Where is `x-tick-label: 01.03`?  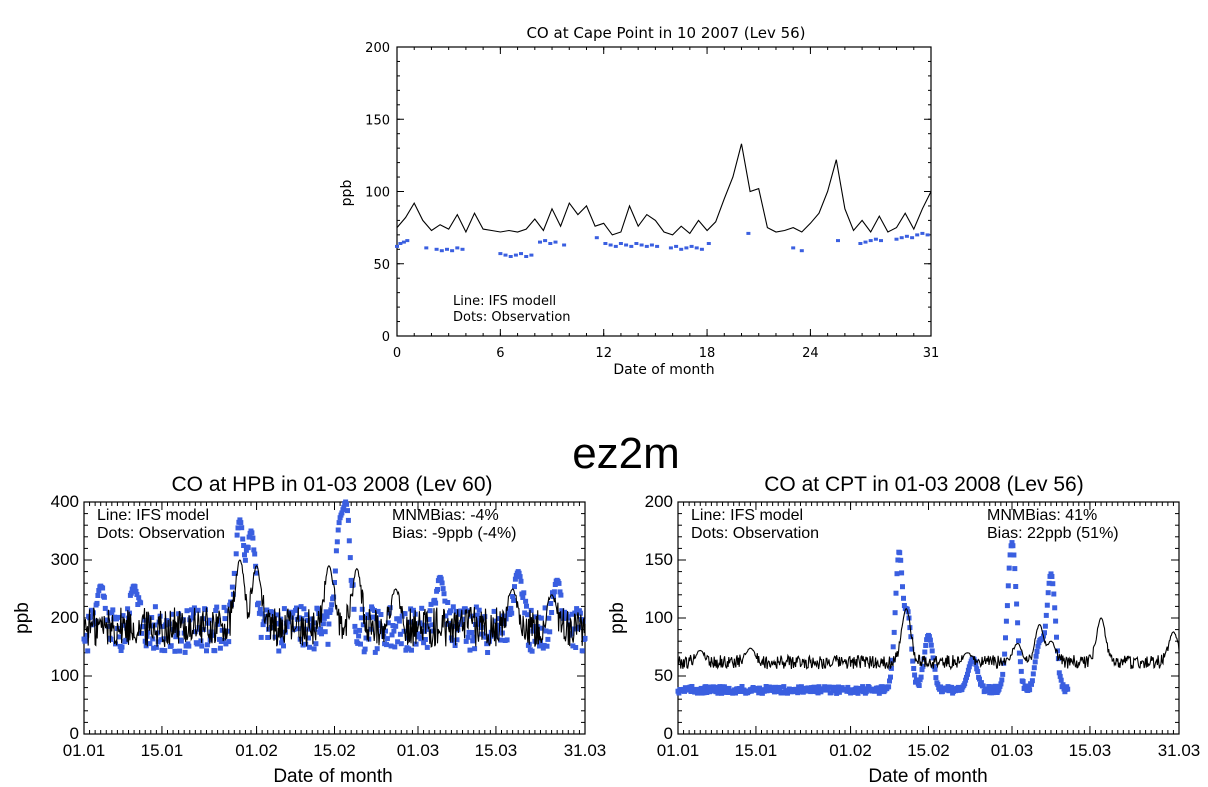 x-tick-label: 01.03 is located at coordinates (1012, 750).